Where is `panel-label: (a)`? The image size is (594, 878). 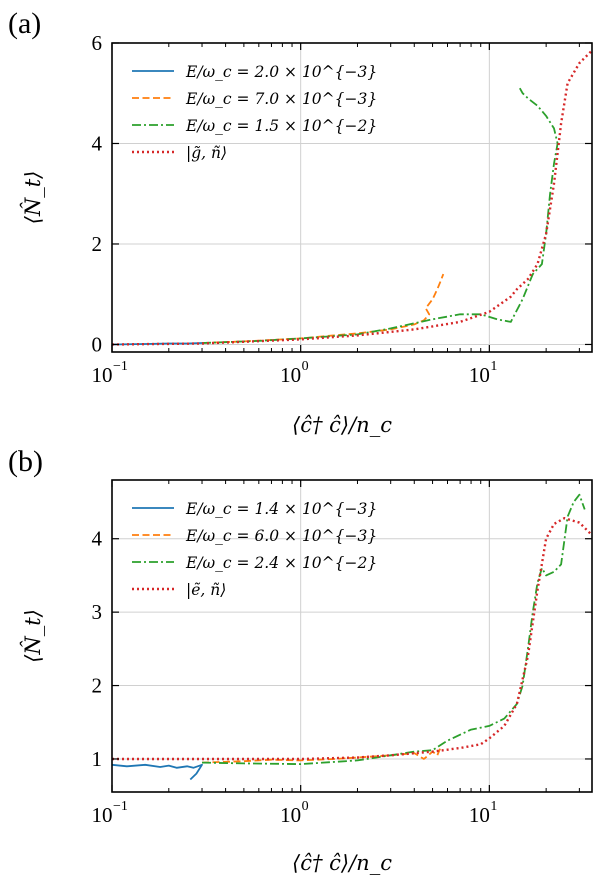 panel-label: (a) is located at coordinates (24, 23).